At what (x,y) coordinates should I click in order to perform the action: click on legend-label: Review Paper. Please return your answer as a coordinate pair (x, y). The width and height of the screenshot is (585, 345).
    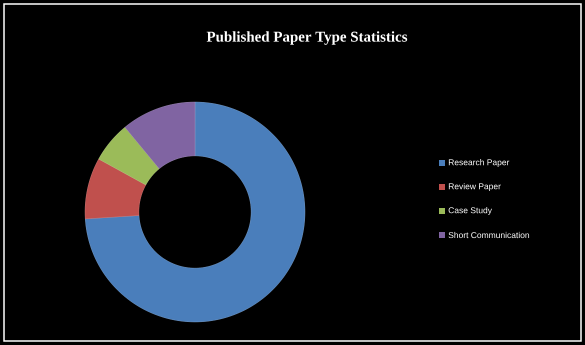
    Looking at the image, I should click on (474, 187).